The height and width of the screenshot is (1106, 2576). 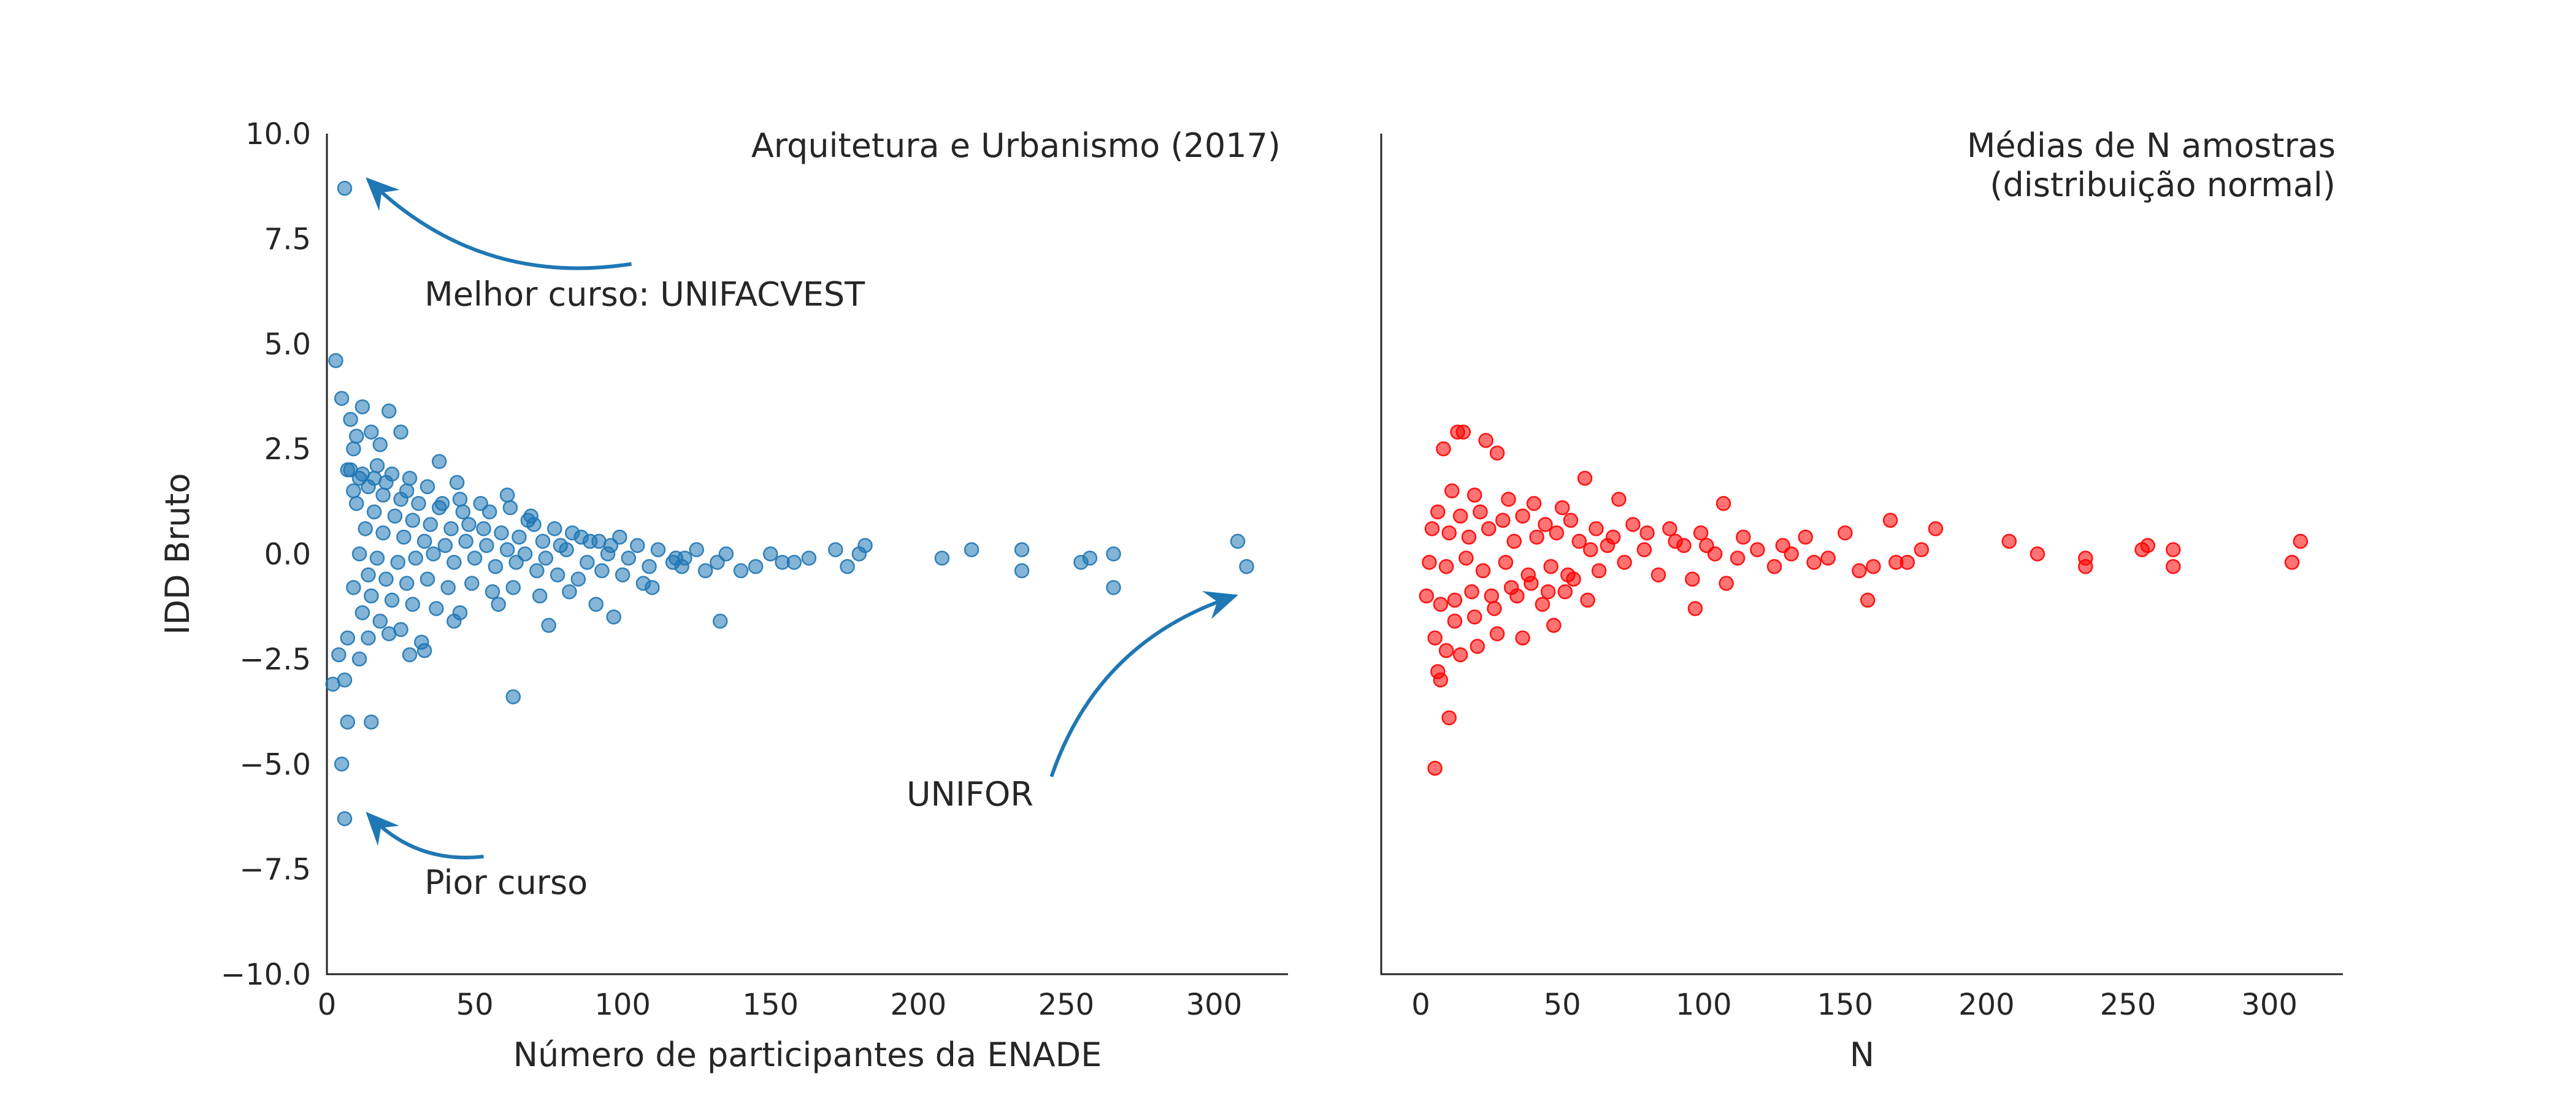 What do you see at coordinates (275, 764) in the screenshot?
I see `y-tick-label: −5.0` at bounding box center [275, 764].